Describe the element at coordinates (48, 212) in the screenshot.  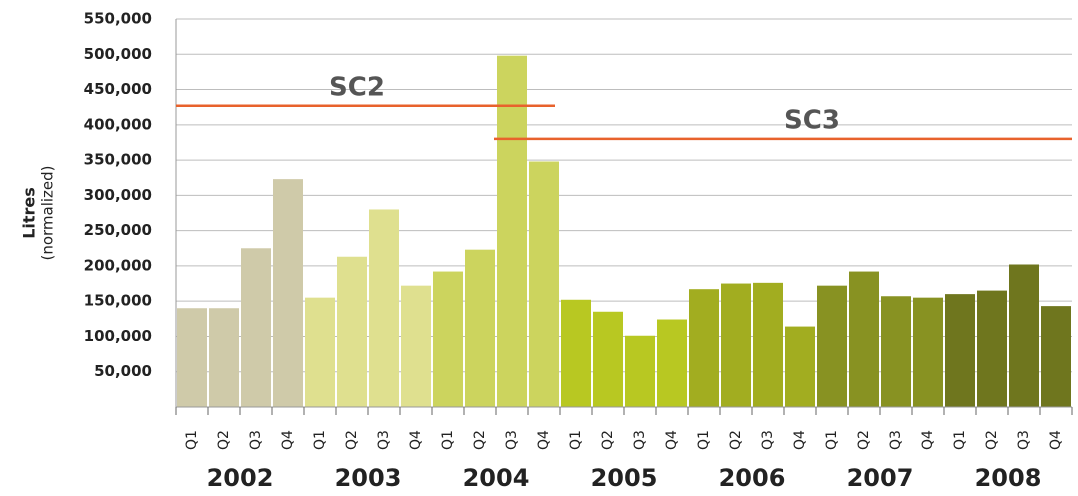
I see `y-axis-subtitle: (normalized)` at that location.